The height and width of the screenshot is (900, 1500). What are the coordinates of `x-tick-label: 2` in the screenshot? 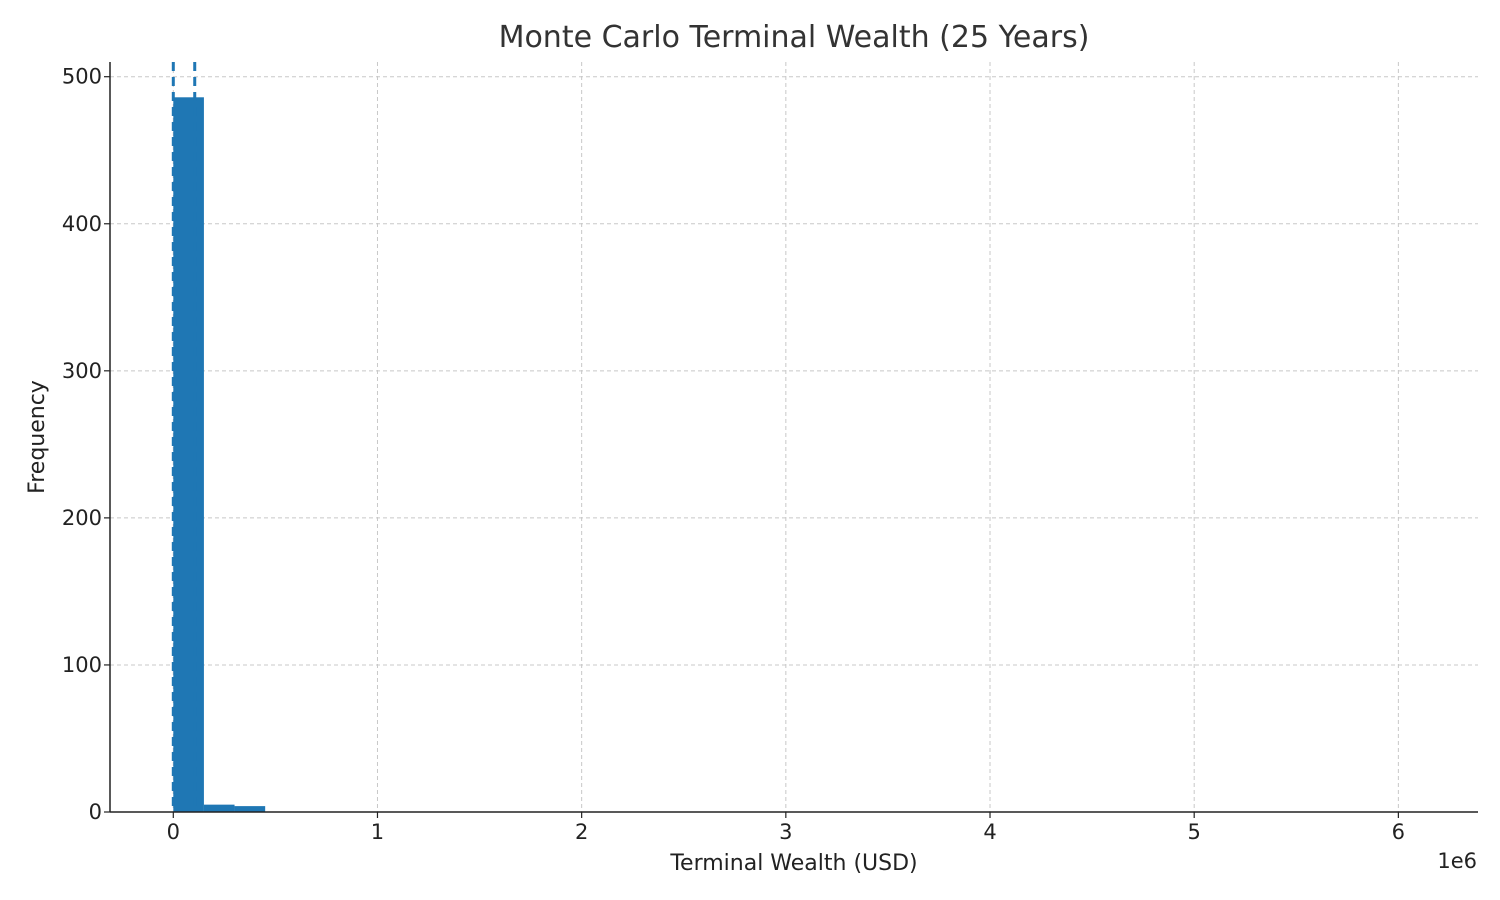 It's located at (581, 832).